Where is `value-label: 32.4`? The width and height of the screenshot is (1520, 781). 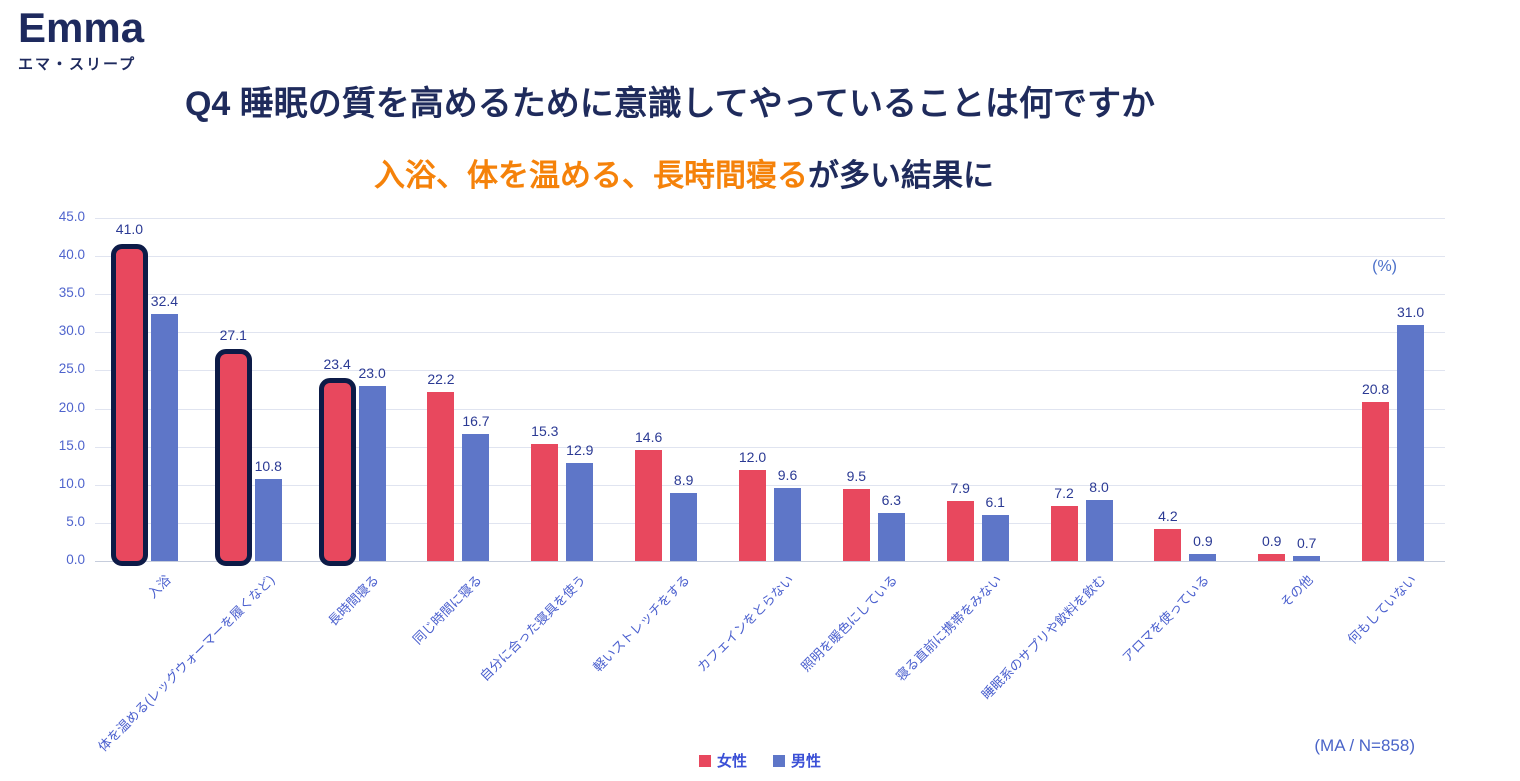
value-label: 32.4 is located at coordinates (164, 301).